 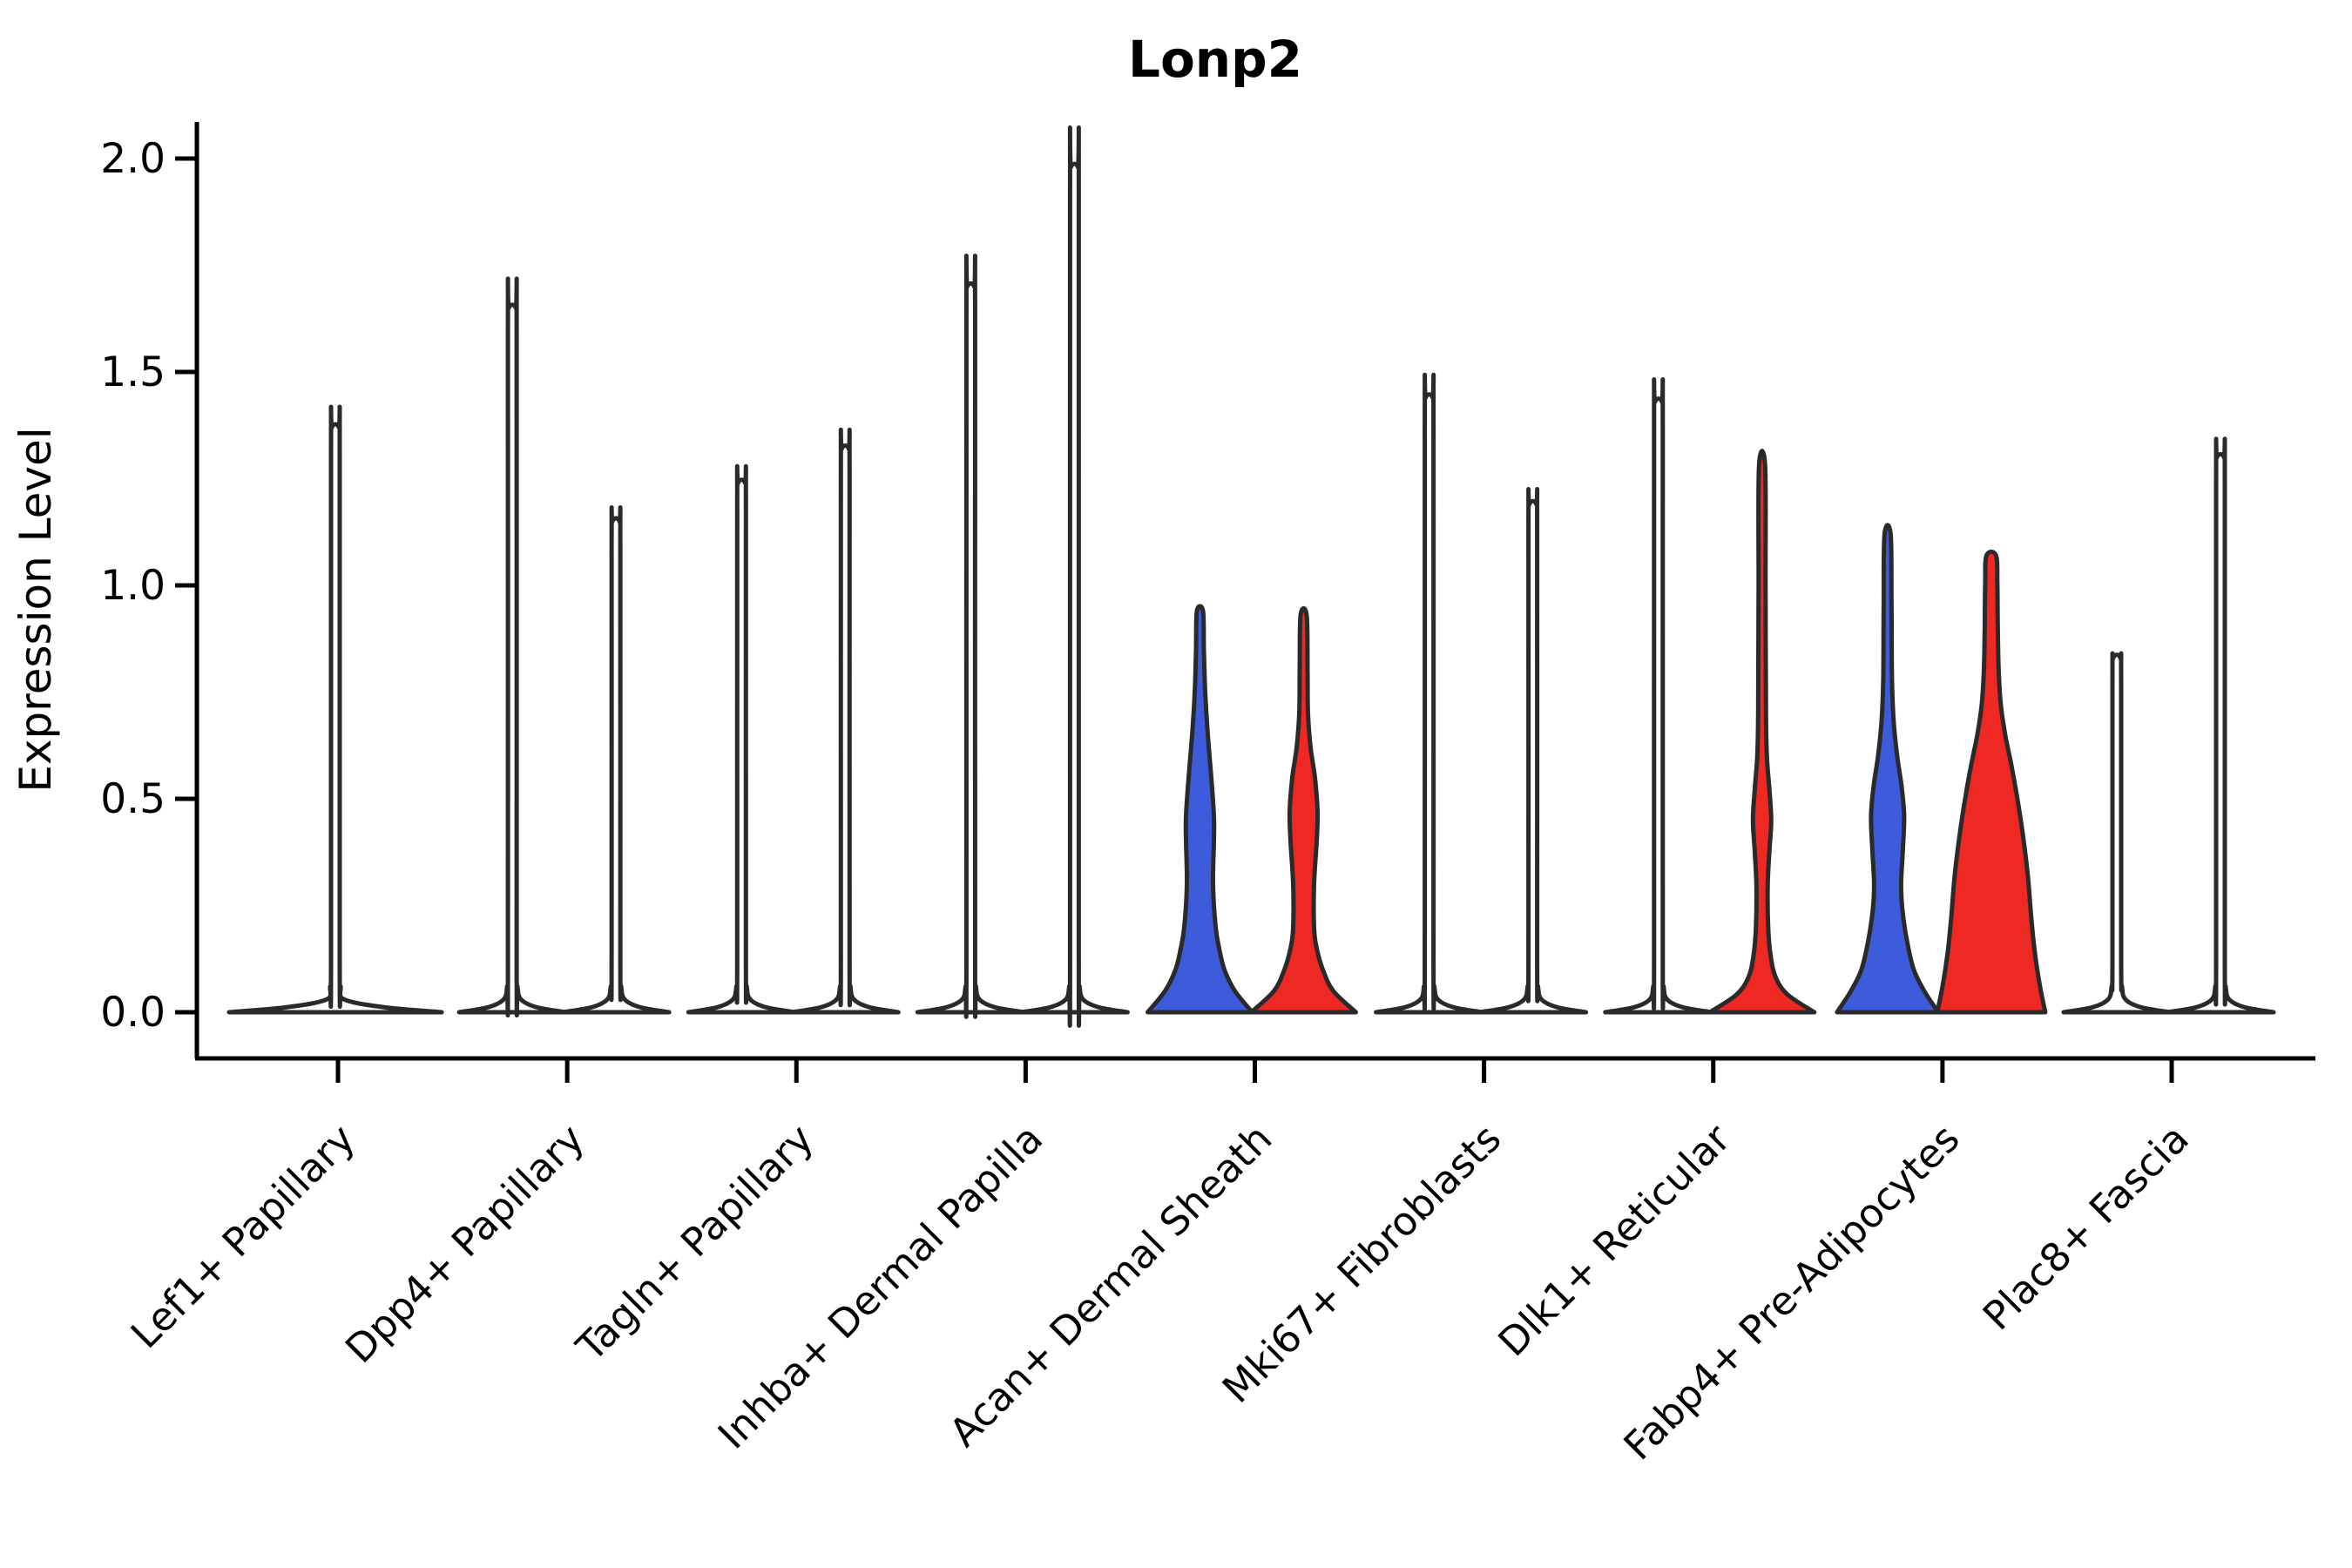 What do you see at coordinates (133, 1013) in the screenshot?
I see `y-tick-label: 0.0` at bounding box center [133, 1013].